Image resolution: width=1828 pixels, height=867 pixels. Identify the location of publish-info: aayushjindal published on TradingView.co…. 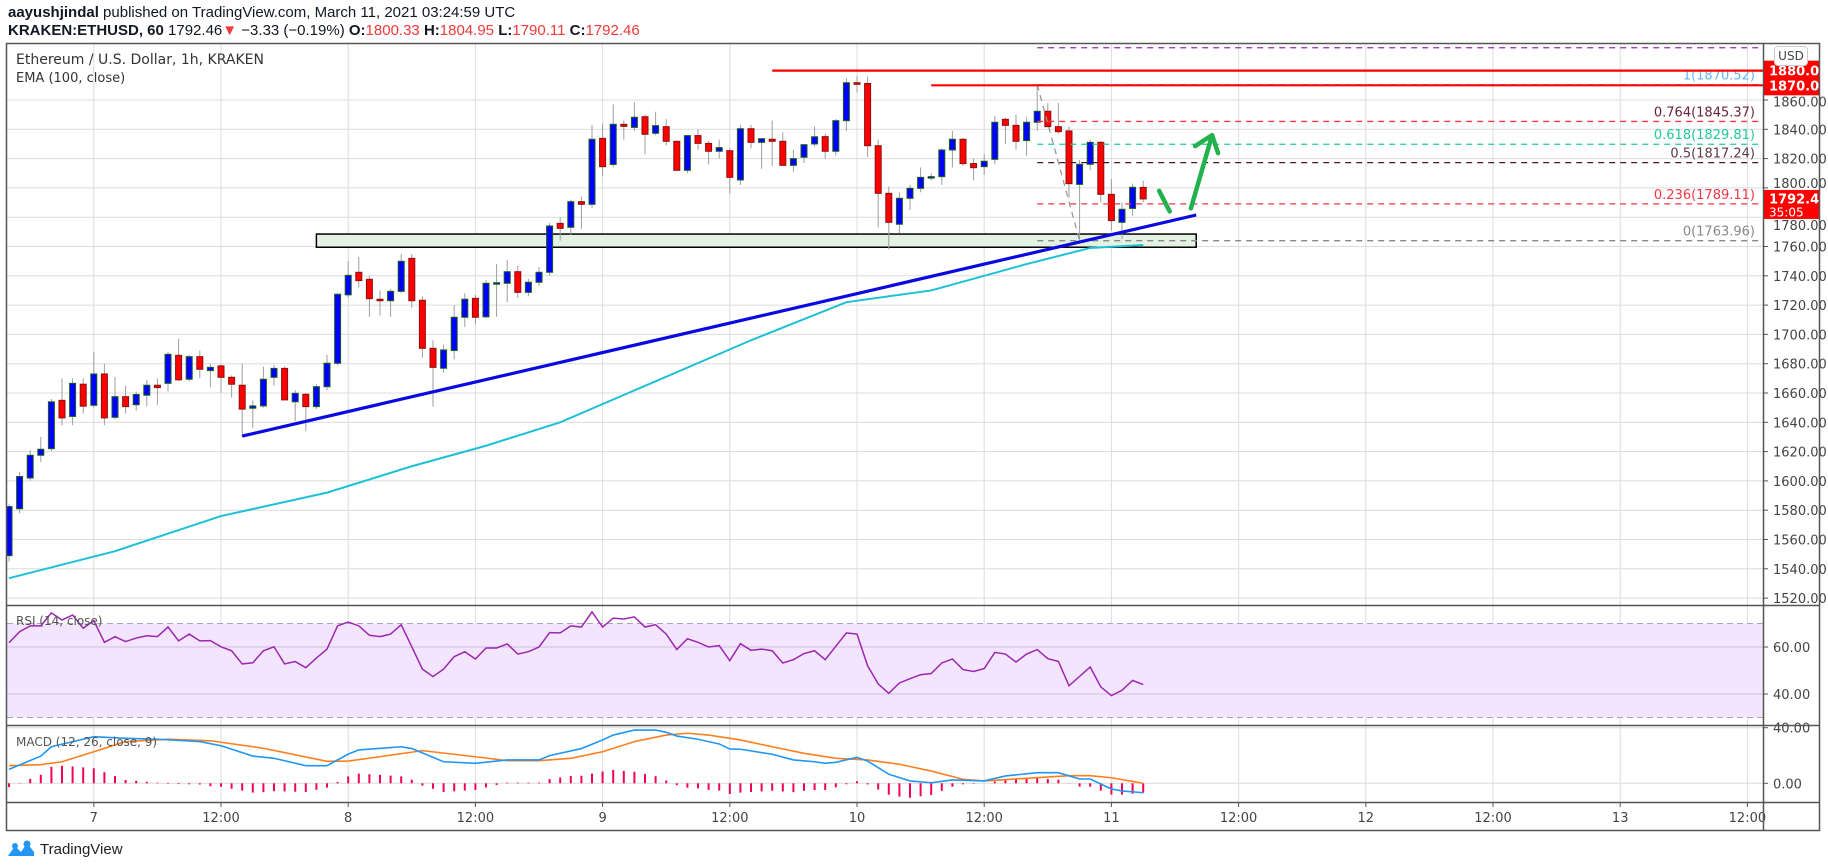
(261, 12).